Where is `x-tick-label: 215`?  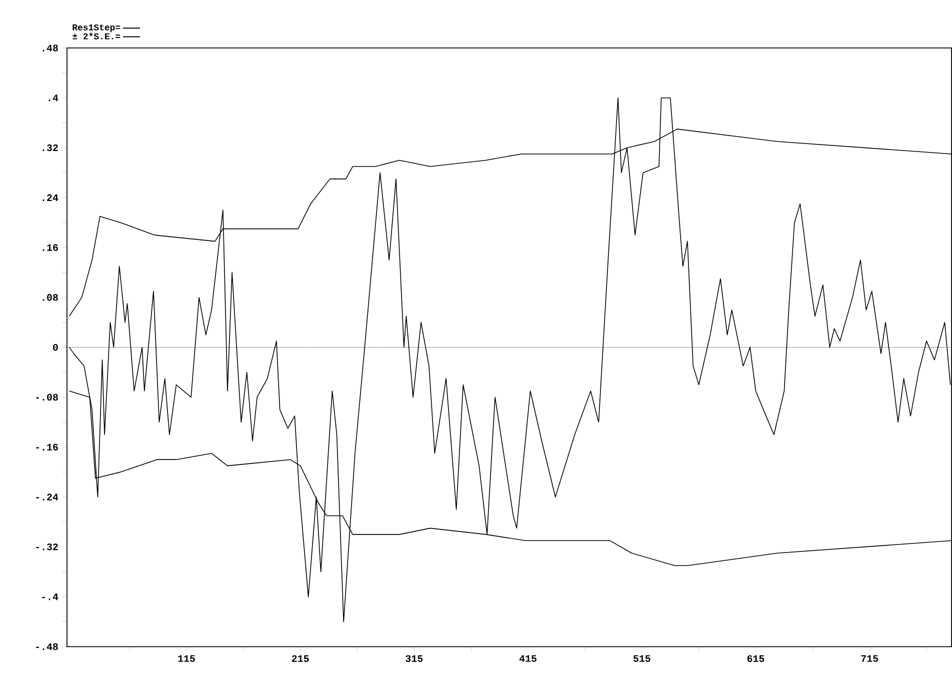 x-tick-label: 215 is located at coordinates (300, 658).